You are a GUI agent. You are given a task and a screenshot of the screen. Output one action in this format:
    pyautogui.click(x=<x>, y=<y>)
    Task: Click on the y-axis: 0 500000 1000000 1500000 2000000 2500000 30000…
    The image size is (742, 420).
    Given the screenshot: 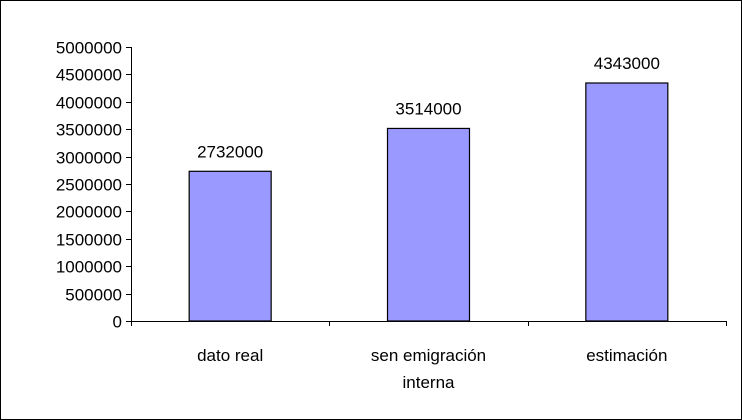 What is the action you would take?
    pyautogui.click(x=94, y=185)
    